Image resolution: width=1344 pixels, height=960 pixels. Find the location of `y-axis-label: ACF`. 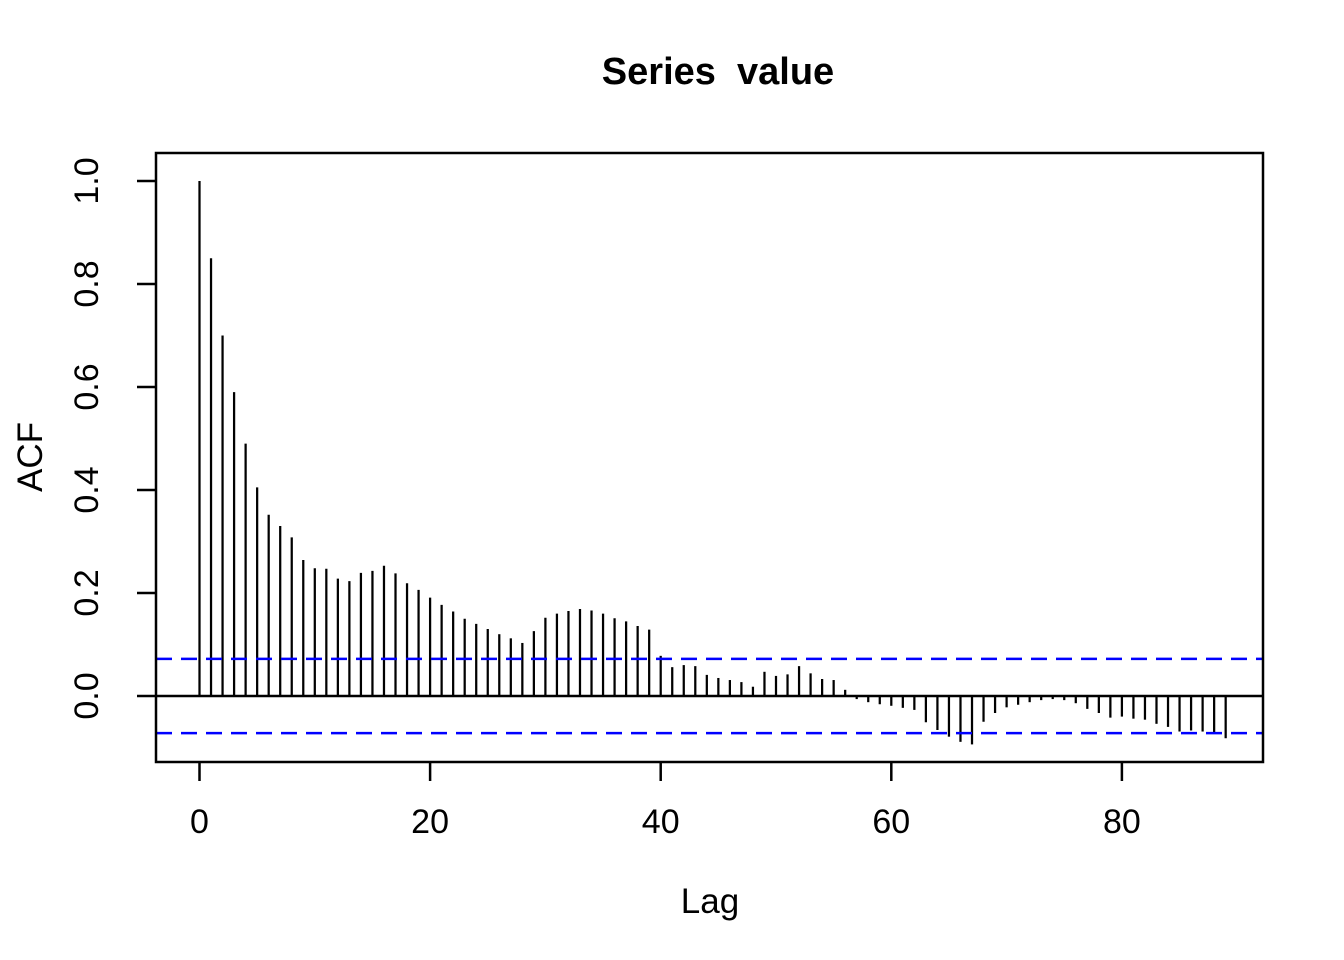

y-axis-label: ACF is located at coordinates (30, 457).